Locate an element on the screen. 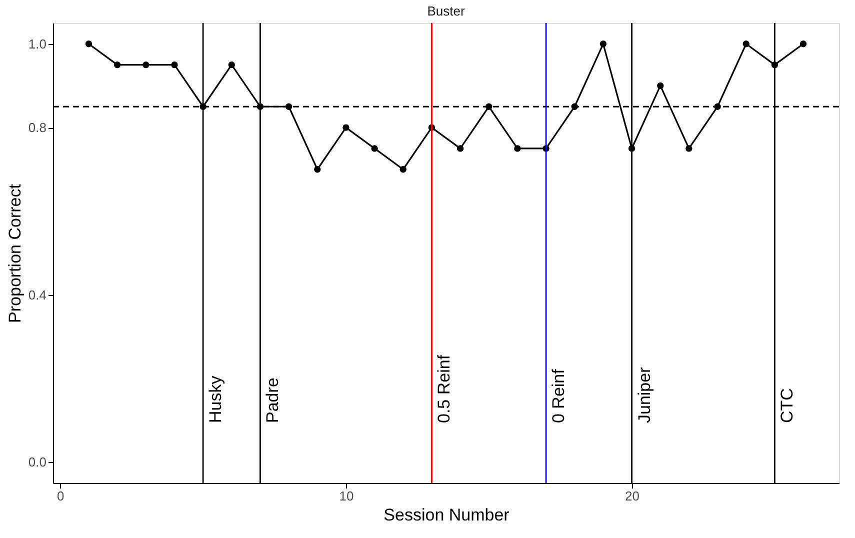 The height and width of the screenshot is (538, 855). y-tick-label: 1.0 is located at coordinates (37, 44).